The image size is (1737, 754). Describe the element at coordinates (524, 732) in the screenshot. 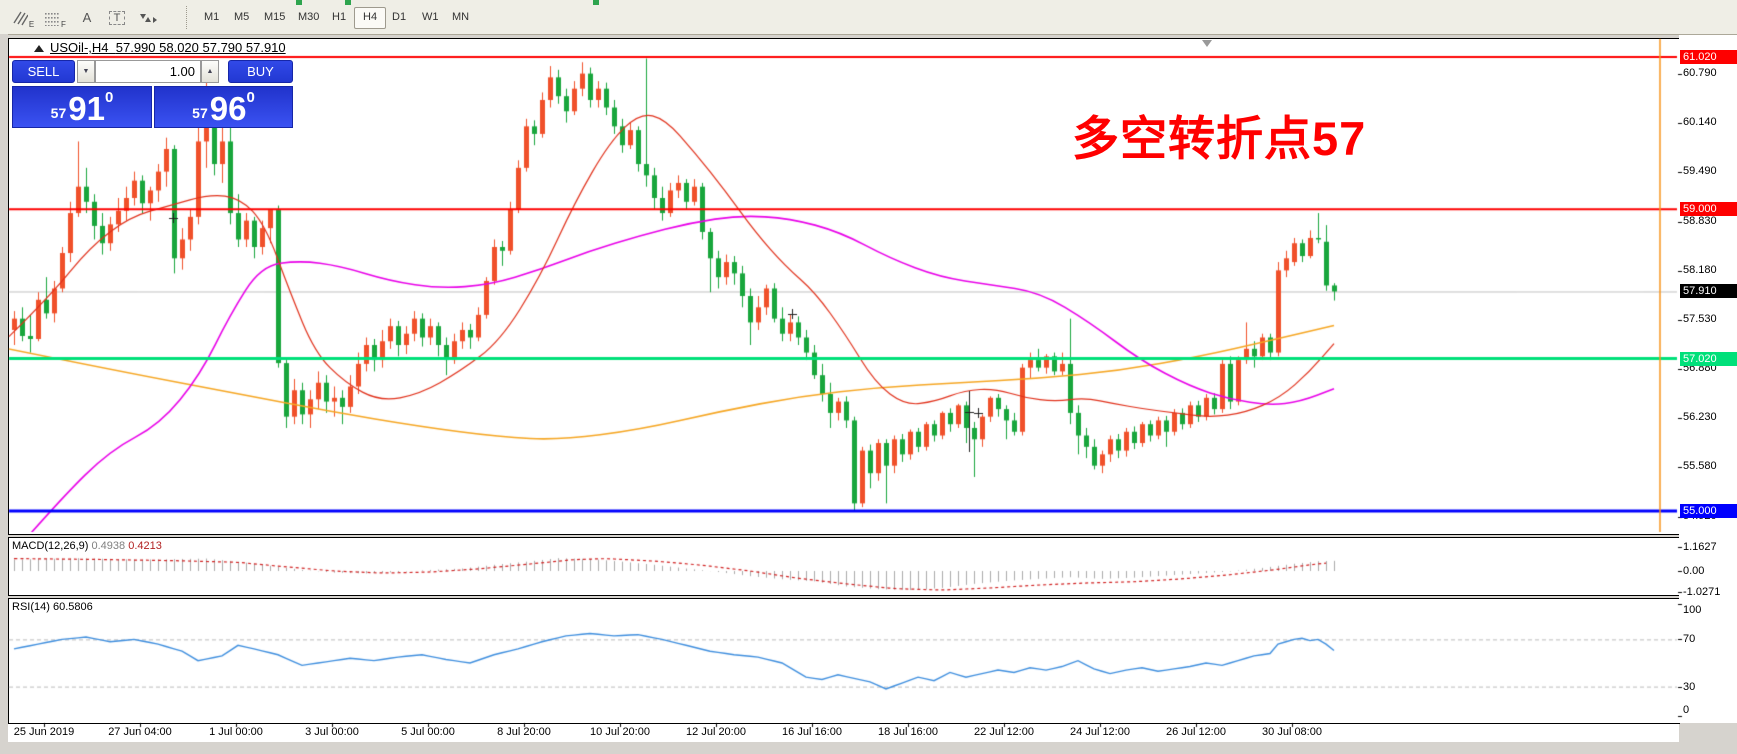

I see `time-axis-label: 8 Jul 20:00` at that location.